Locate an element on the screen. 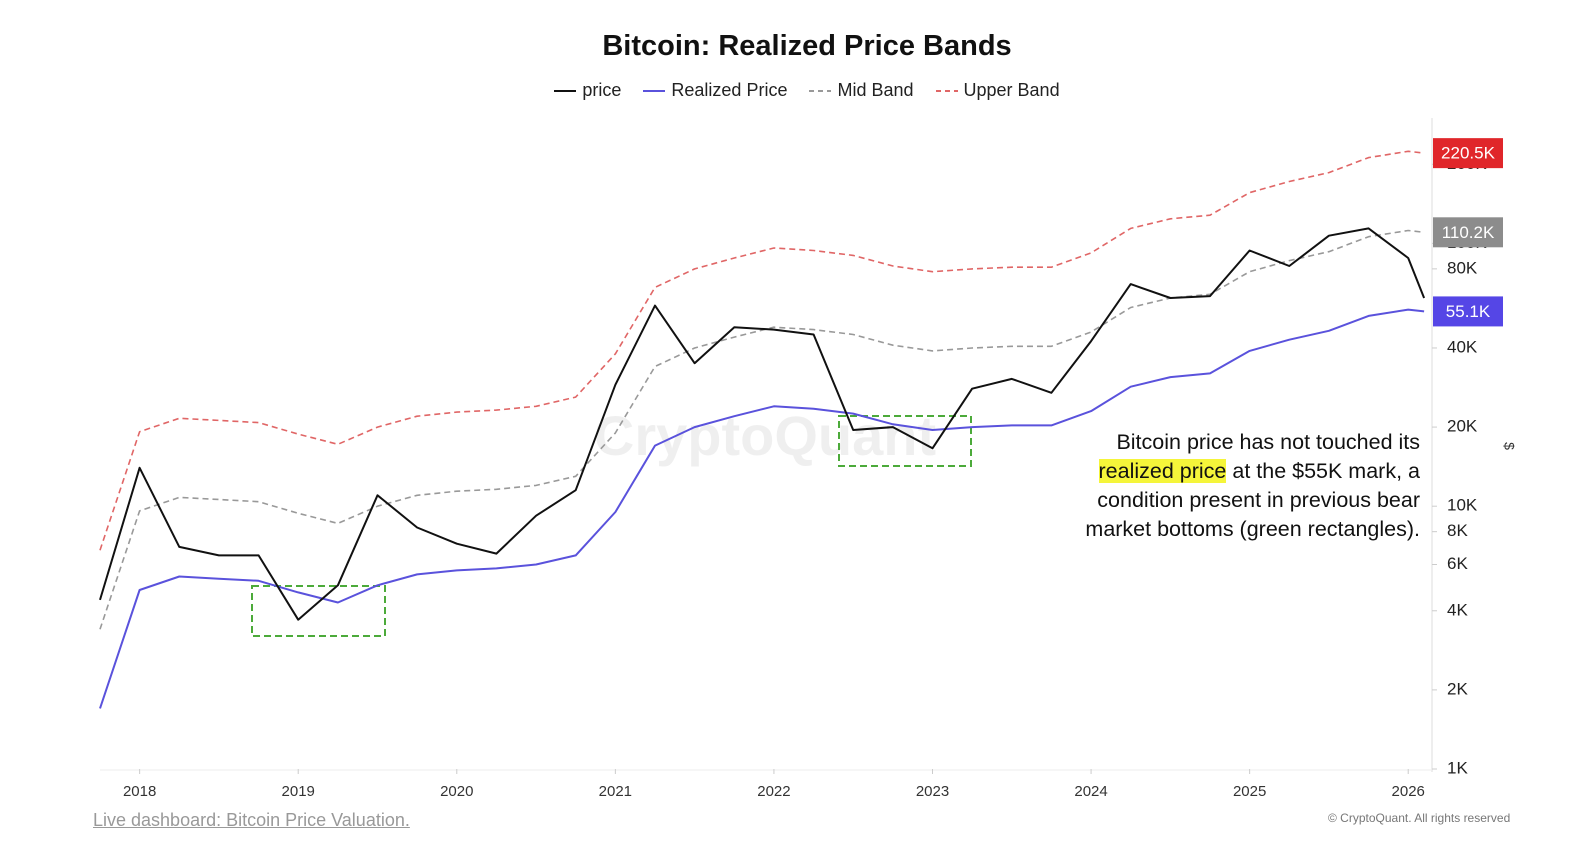 This screenshot has height=864, width=1578. x-tick-label: 2021 is located at coordinates (615, 791).